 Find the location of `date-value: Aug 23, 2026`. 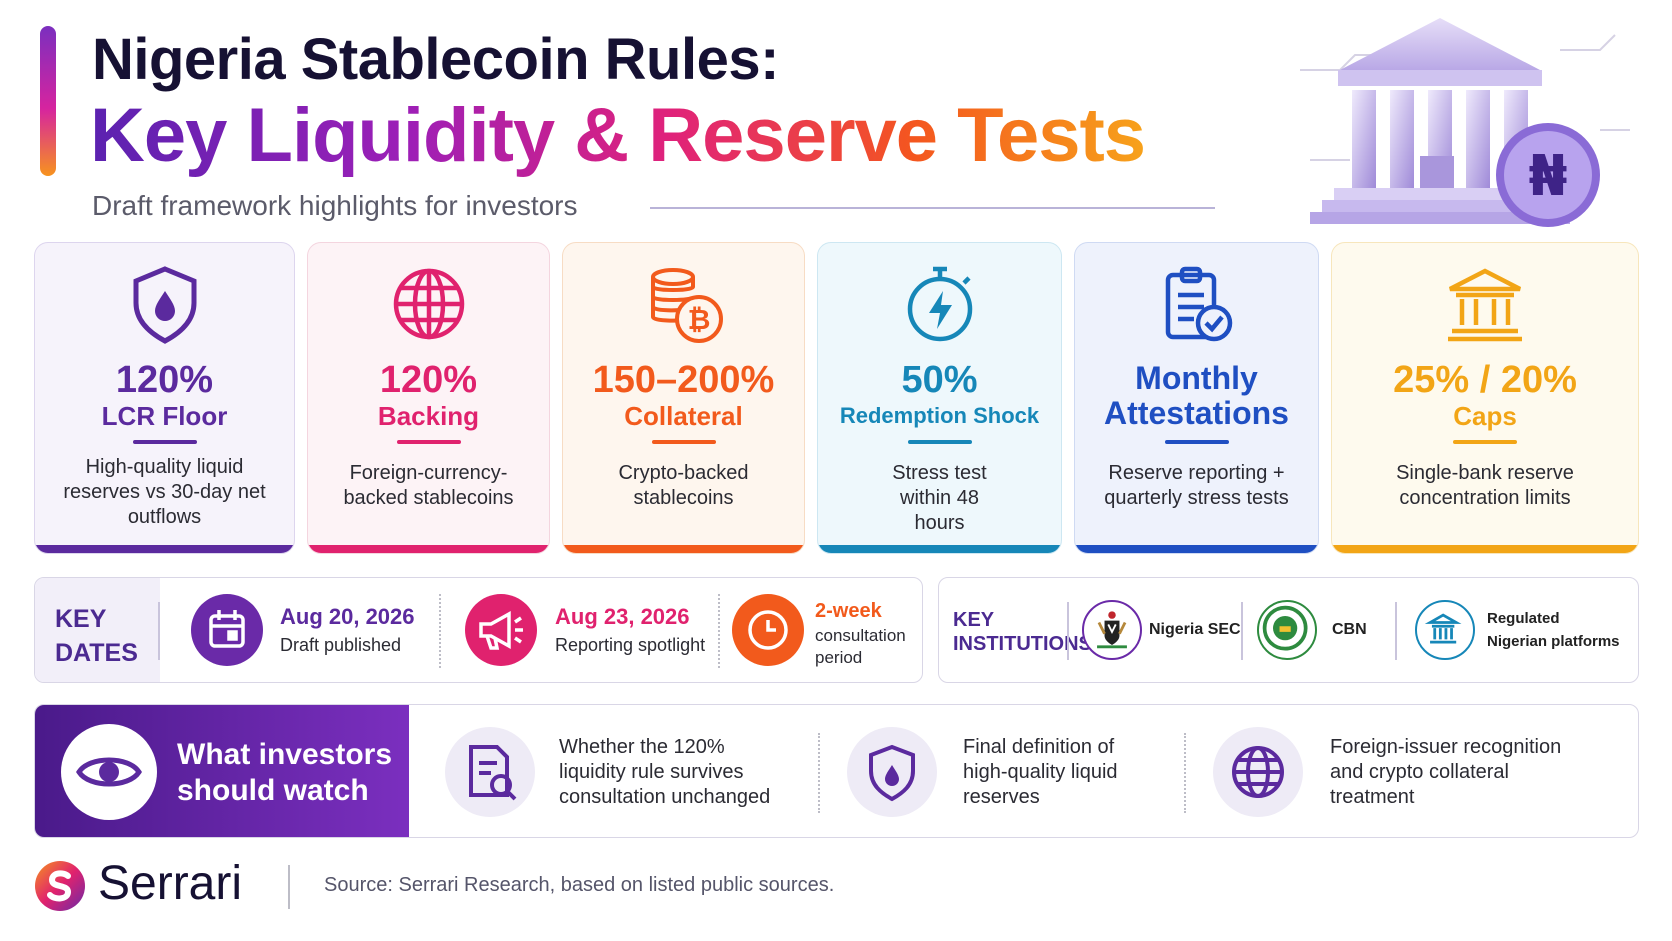

date-value: Aug 23, 2026 is located at coordinates (622, 616).